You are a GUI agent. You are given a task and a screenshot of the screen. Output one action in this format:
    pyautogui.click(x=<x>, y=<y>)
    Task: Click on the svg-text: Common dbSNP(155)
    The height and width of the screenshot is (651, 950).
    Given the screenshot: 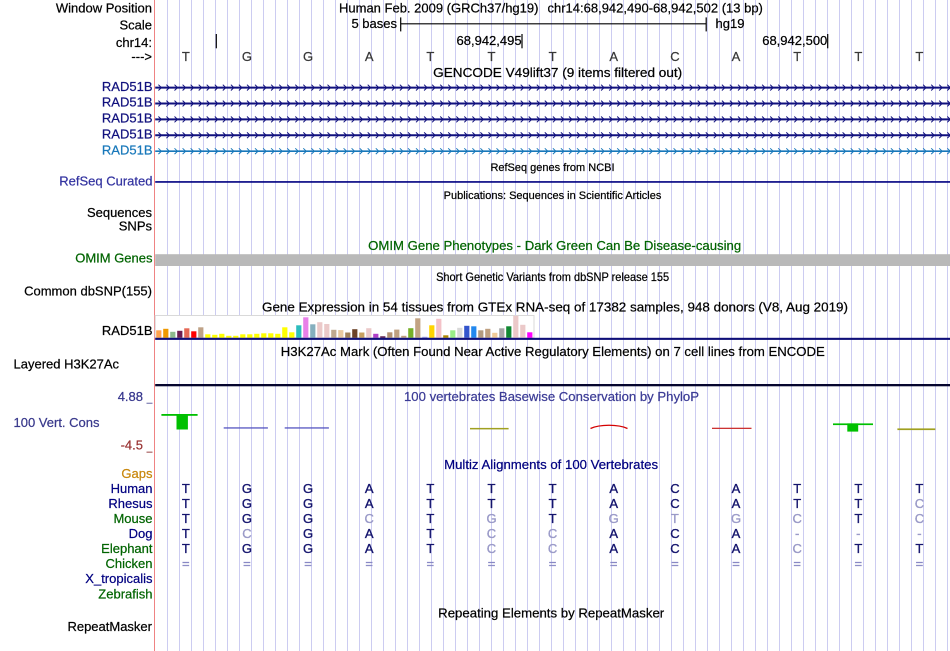 What is the action you would take?
    pyautogui.click(x=88, y=291)
    